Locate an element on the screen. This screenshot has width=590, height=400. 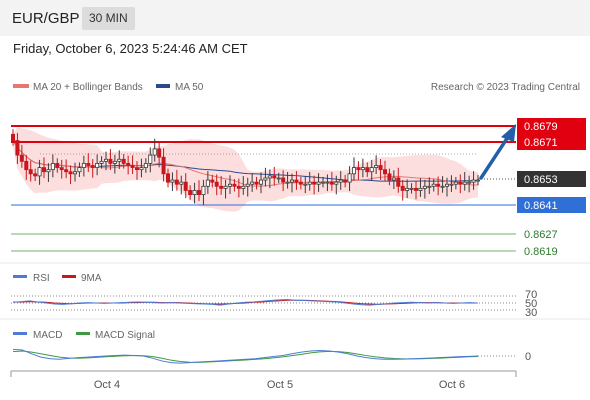
x-tick-oct4: Oct 4 is located at coordinates (107, 385).